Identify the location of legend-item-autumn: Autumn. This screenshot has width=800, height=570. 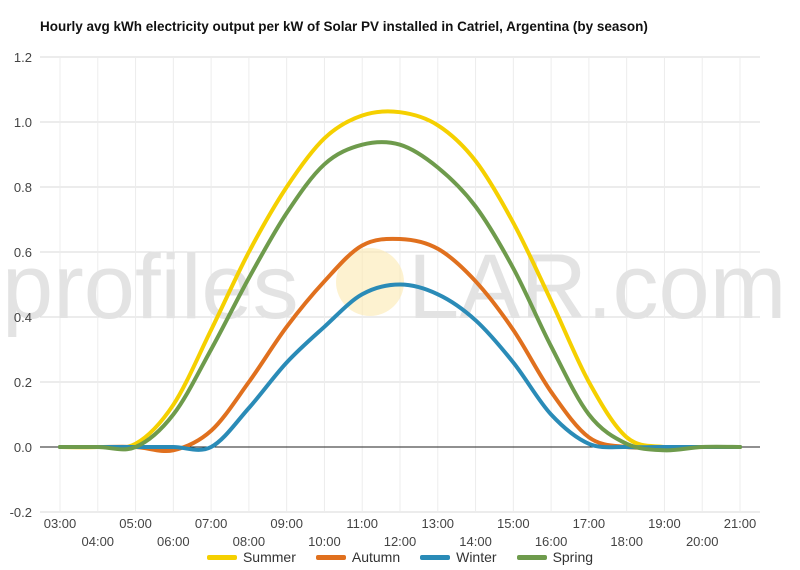
(358, 557).